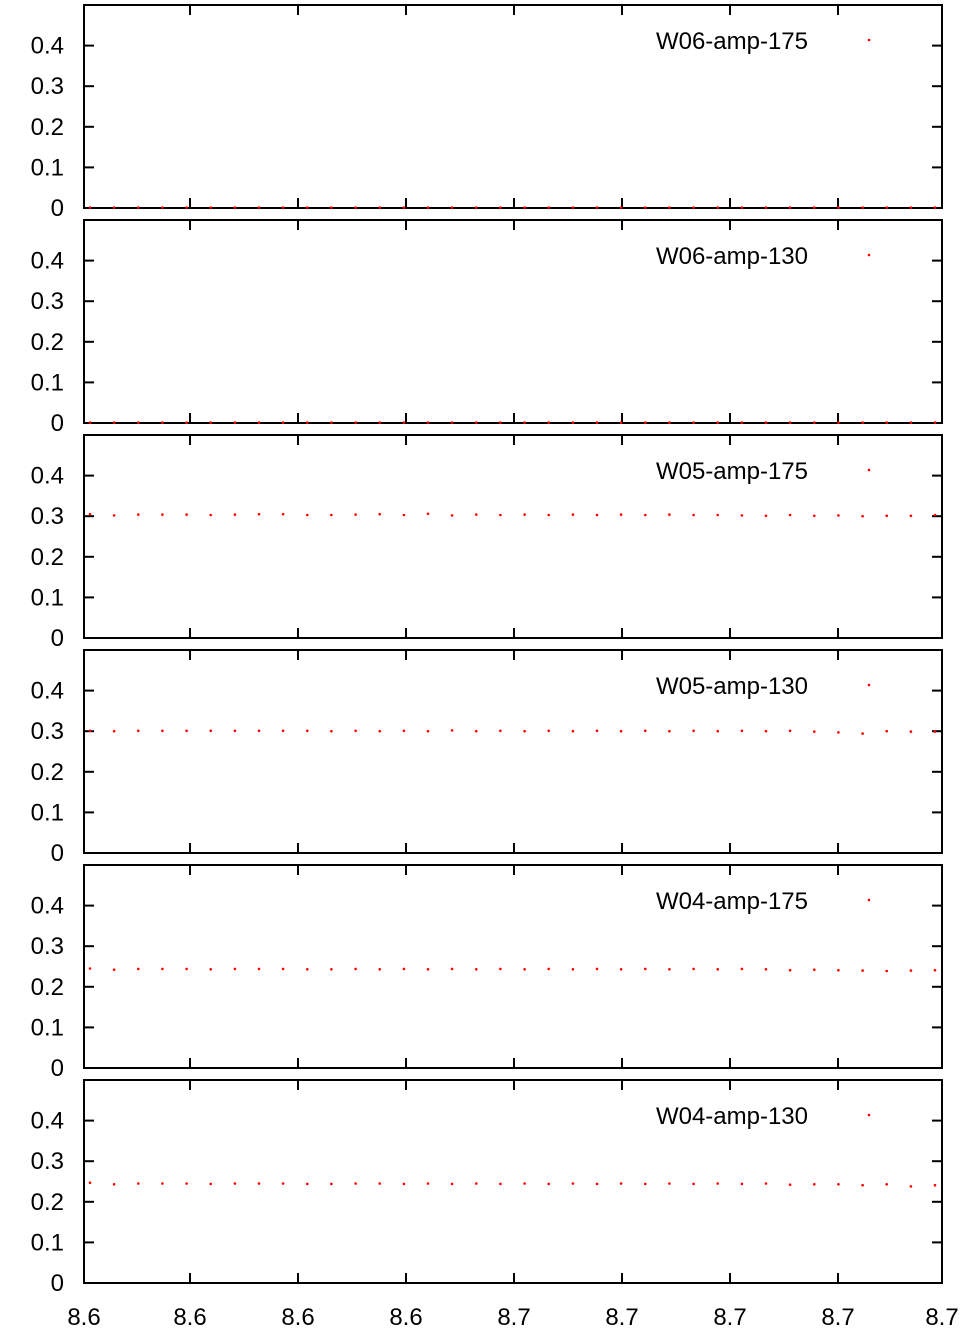 Image resolution: width=972 pixels, height=1332 pixels. Describe the element at coordinates (189, 1317) in the screenshot. I see `x-tick-label: 8.6` at that location.